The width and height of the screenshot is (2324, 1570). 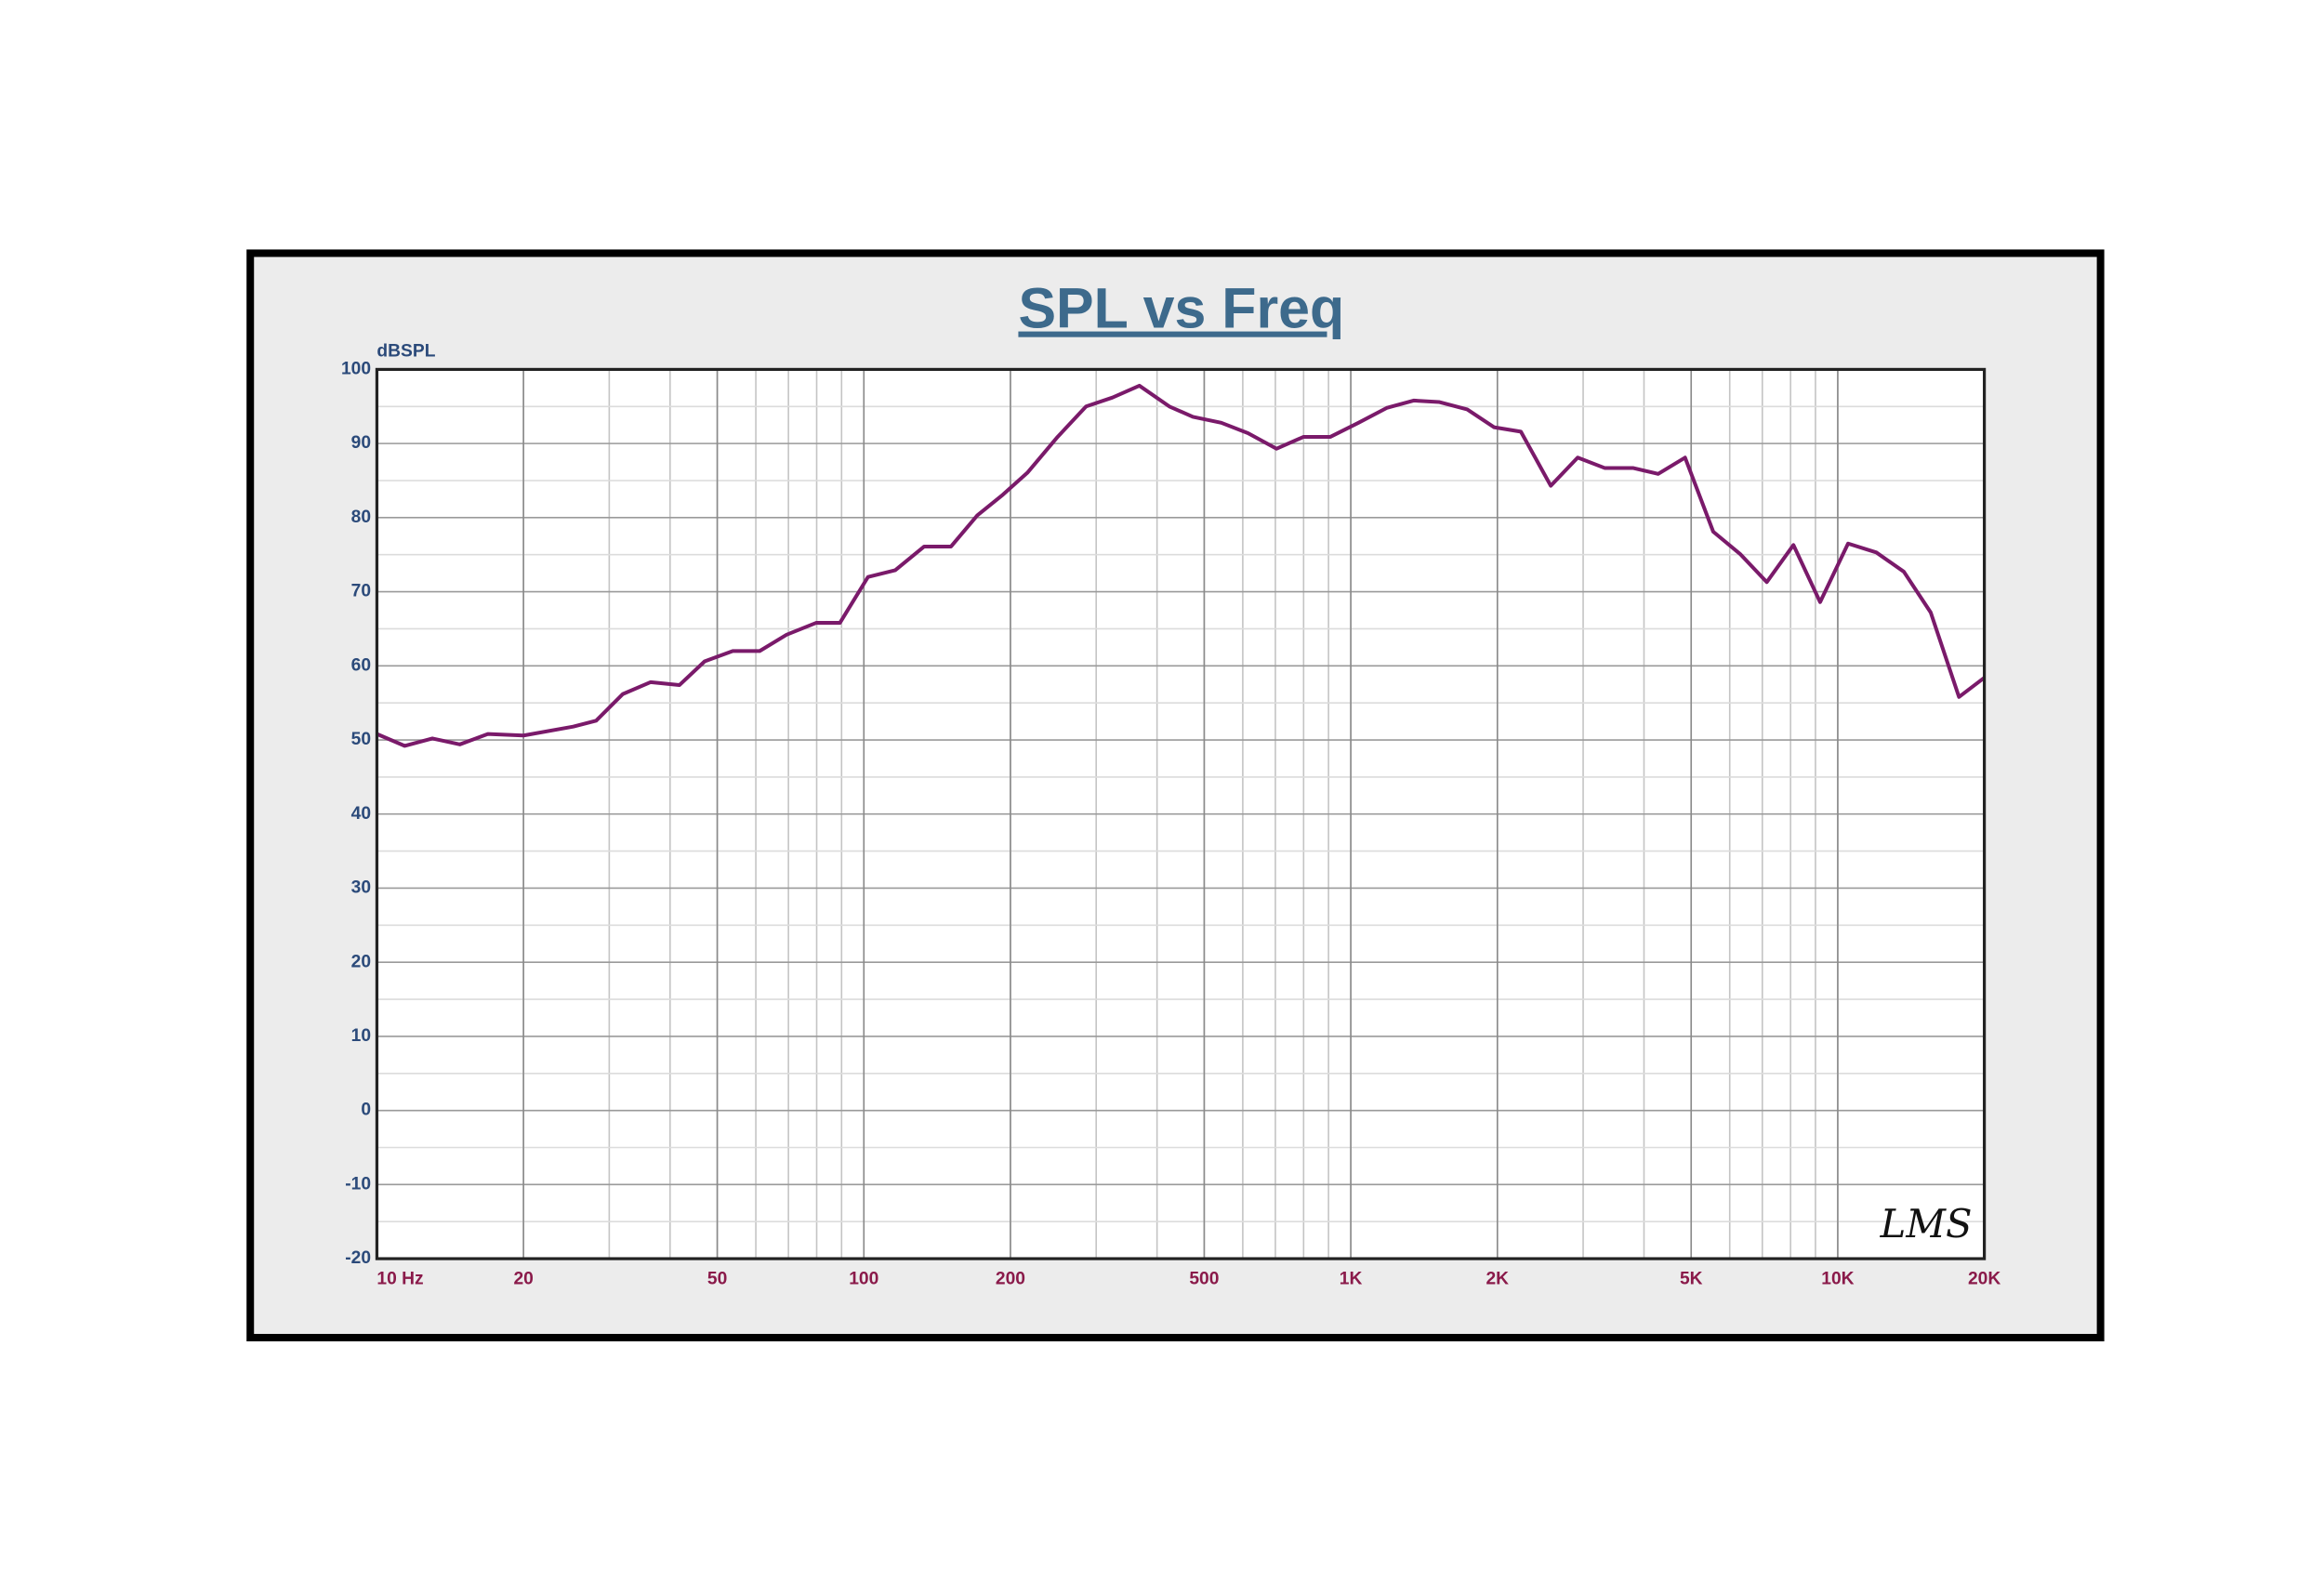 What do you see at coordinates (1691, 1280) in the screenshot?
I see `x-tick-label: 5K` at bounding box center [1691, 1280].